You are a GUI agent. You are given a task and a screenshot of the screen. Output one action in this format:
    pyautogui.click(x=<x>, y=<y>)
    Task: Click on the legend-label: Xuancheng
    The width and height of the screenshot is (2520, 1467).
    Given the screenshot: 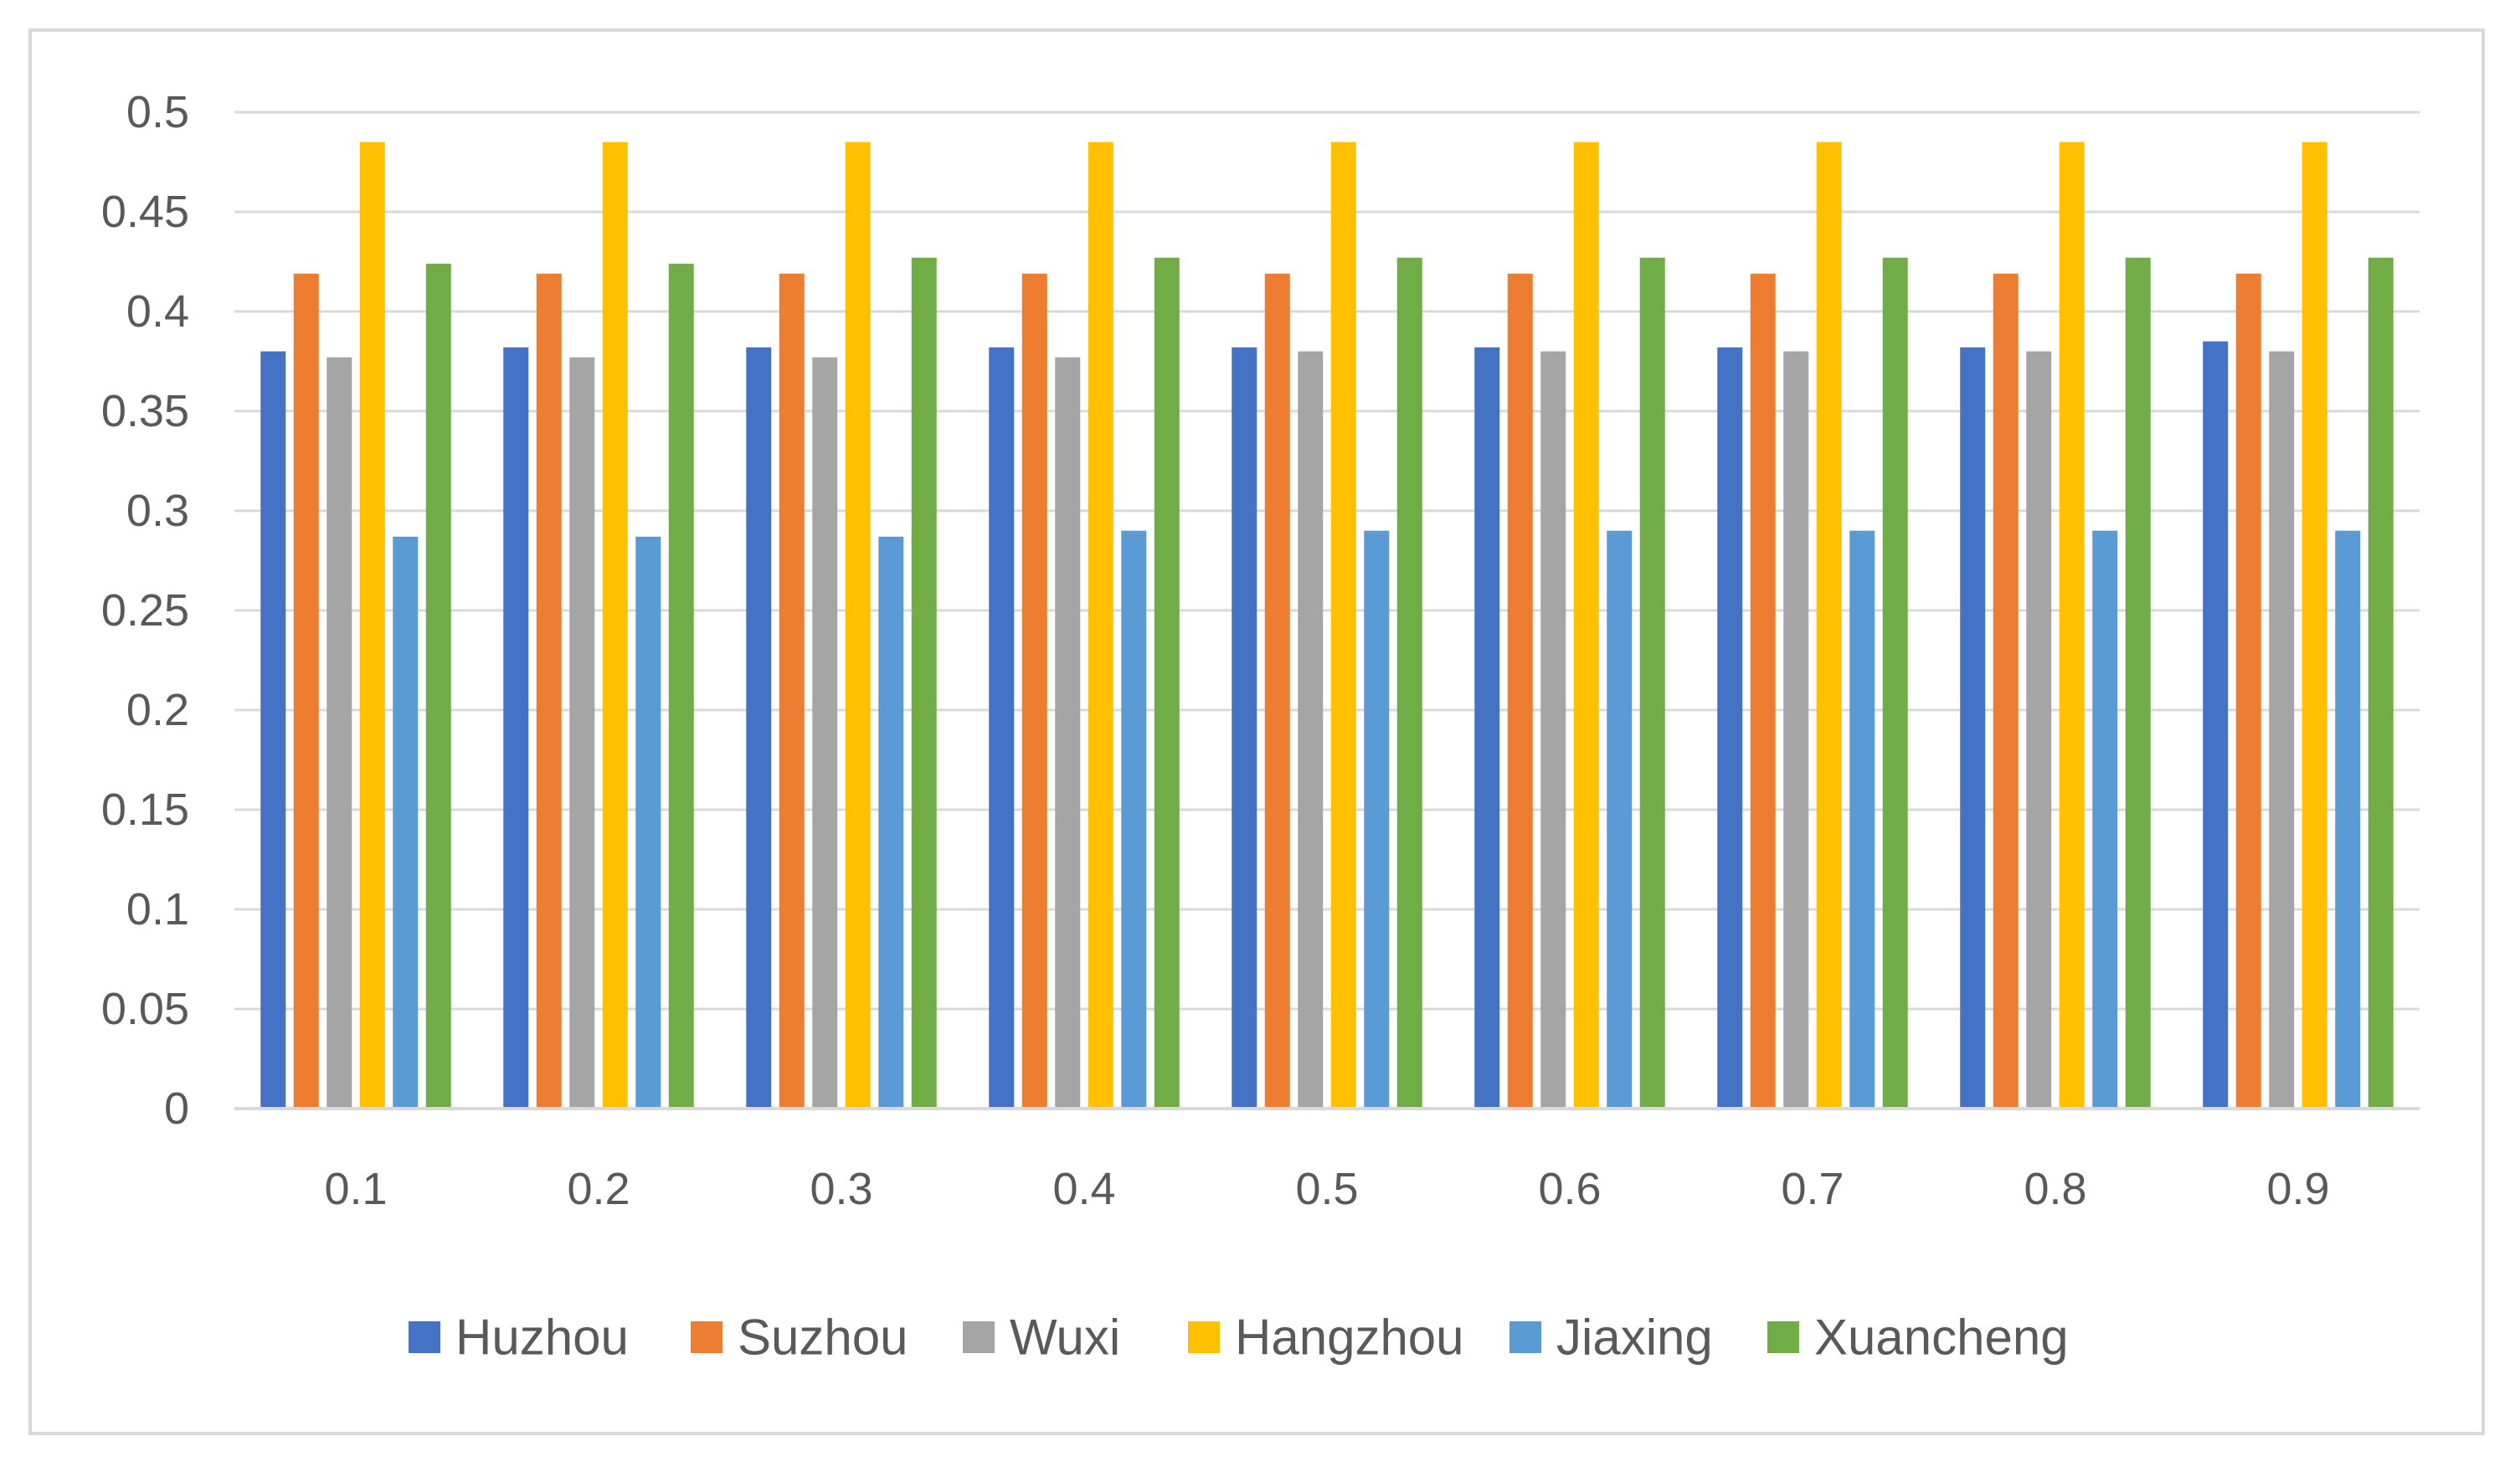 What is the action you would take?
    pyautogui.click(x=1941, y=1338)
    